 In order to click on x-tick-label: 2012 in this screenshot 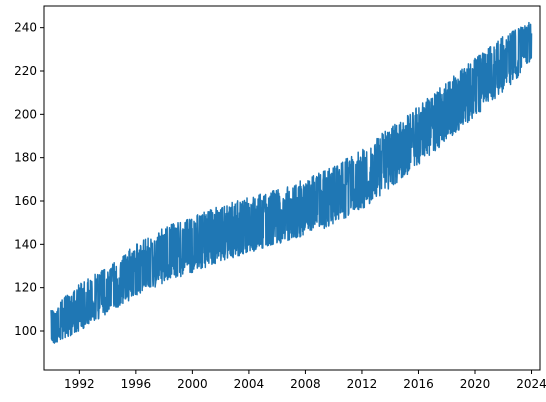, I will do `click(362, 384)`.